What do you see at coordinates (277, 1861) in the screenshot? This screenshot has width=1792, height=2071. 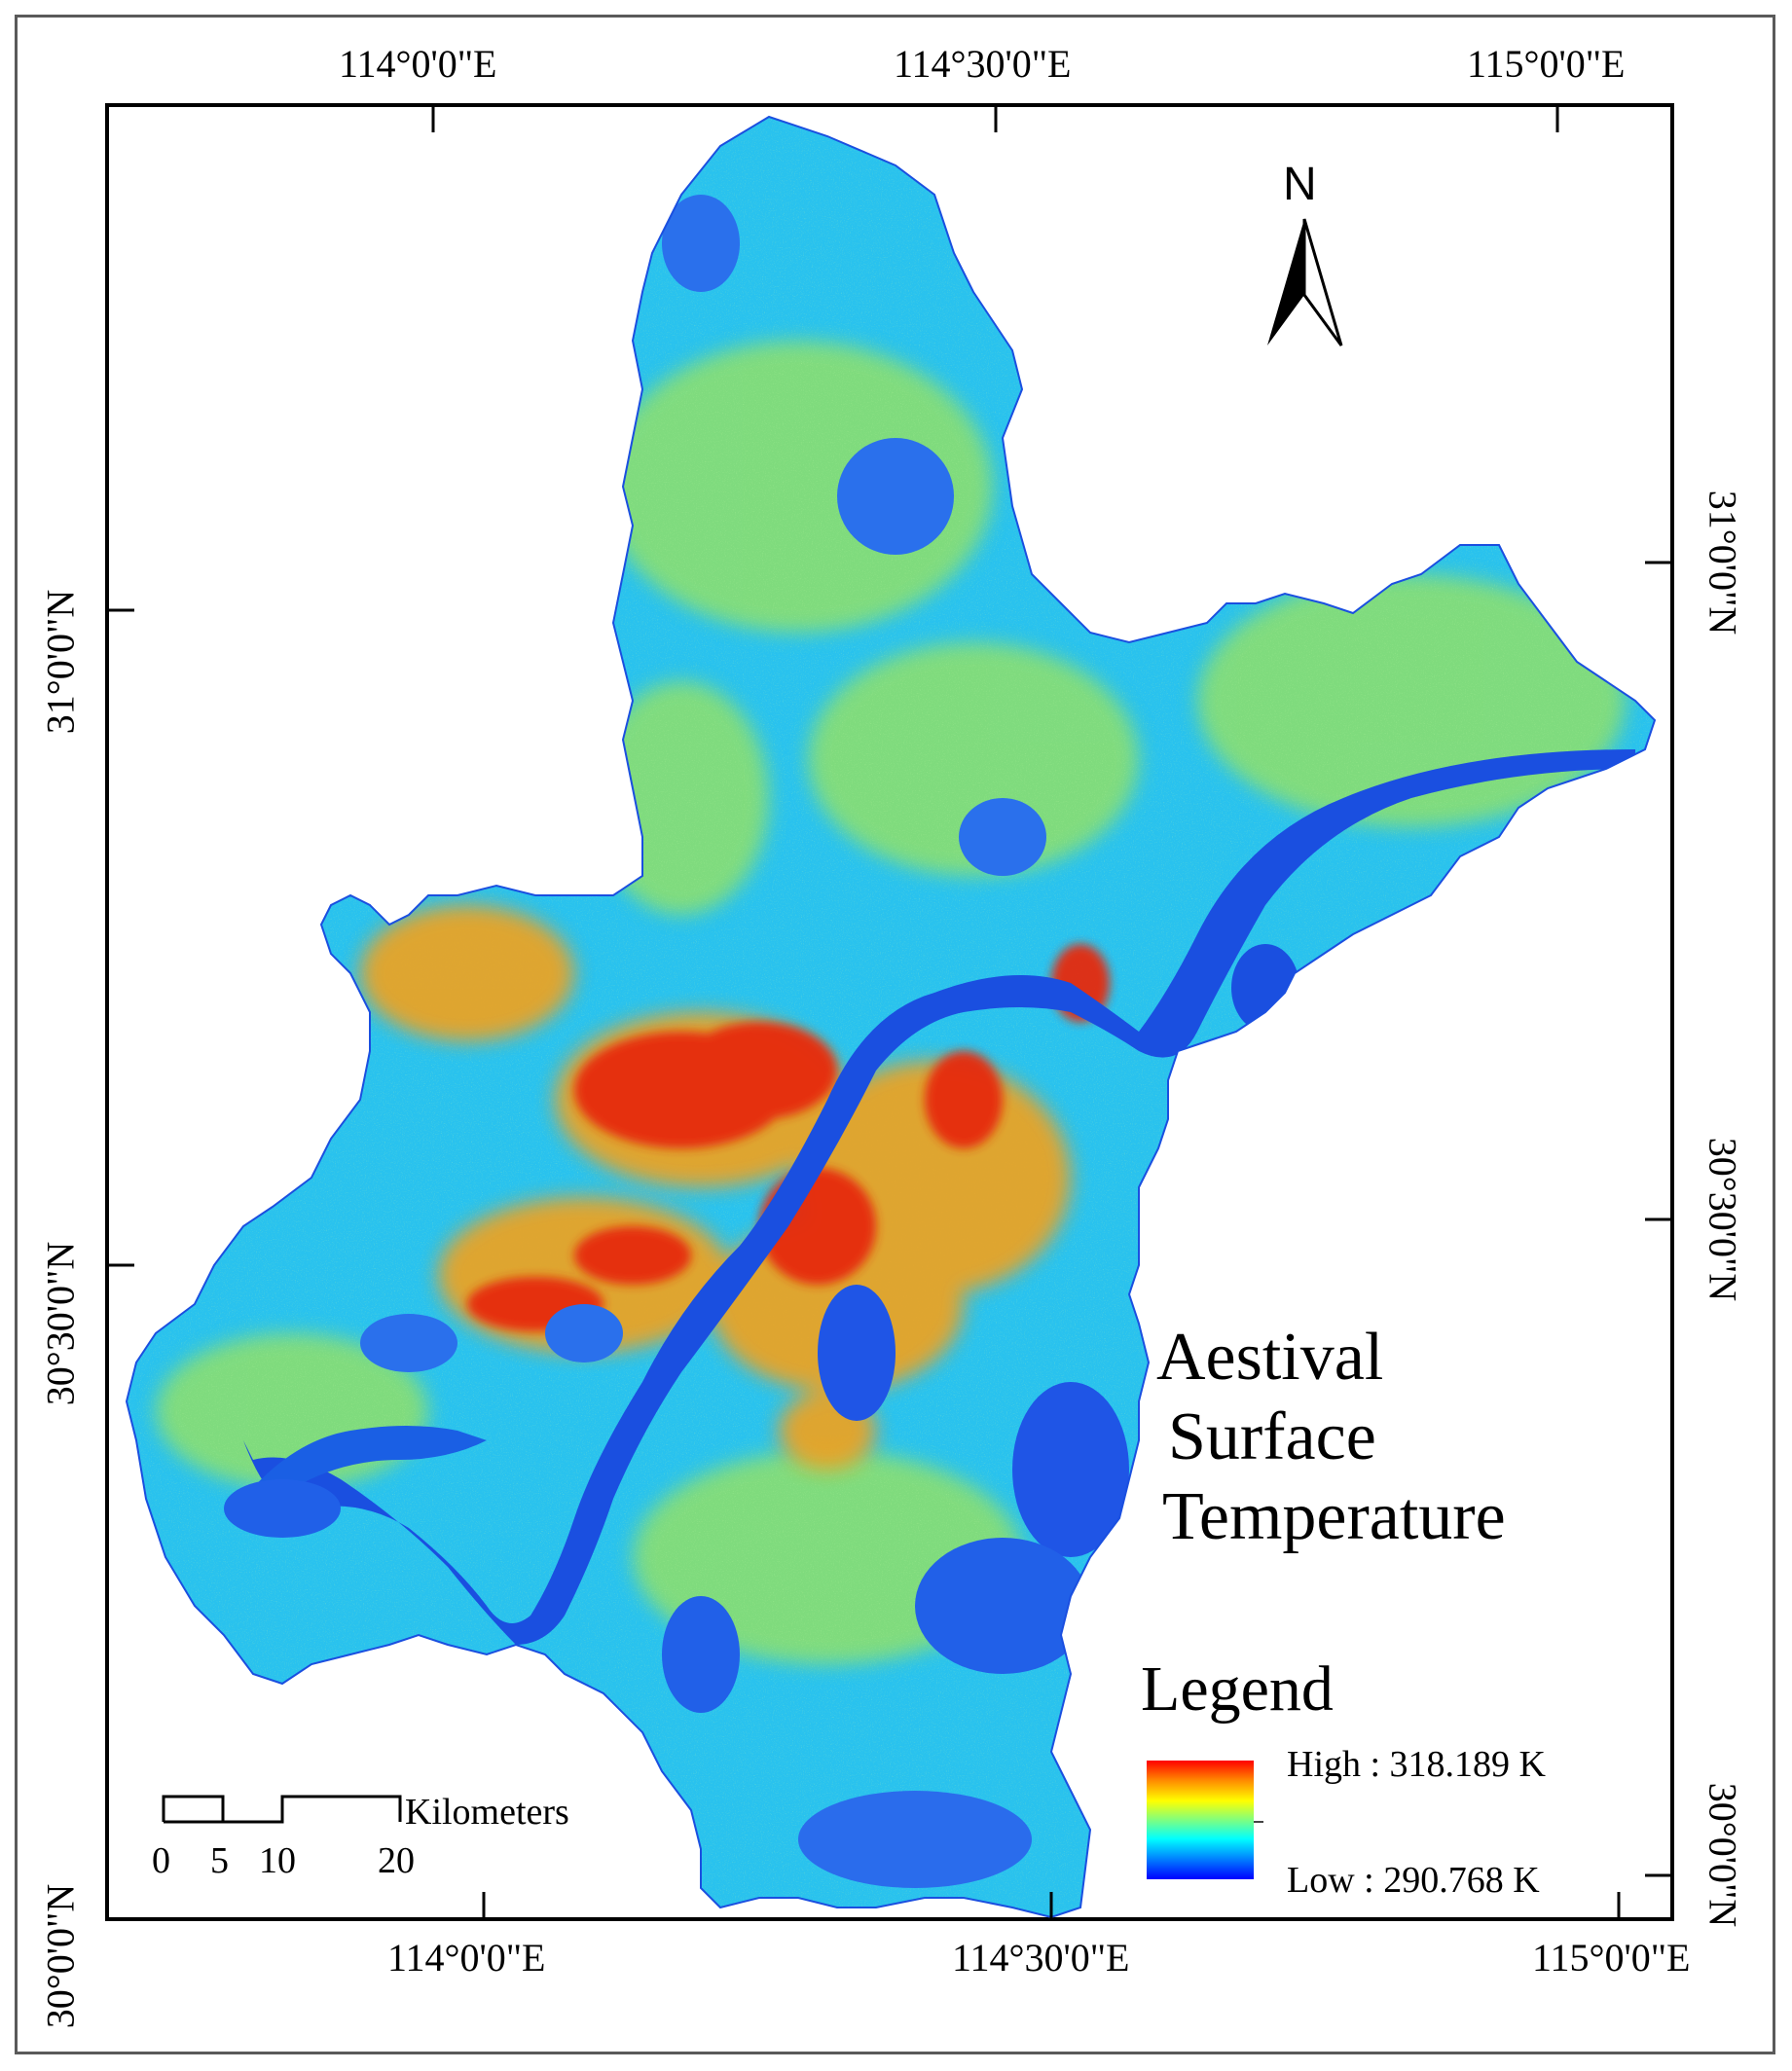 I see `scale-tick-label: 10` at bounding box center [277, 1861].